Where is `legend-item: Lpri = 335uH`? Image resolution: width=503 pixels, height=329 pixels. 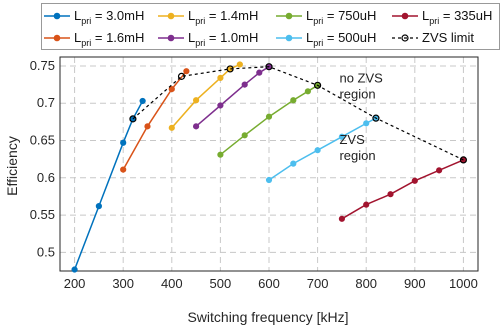 legend-item: Lpri = 335uH is located at coordinates (442, 17).